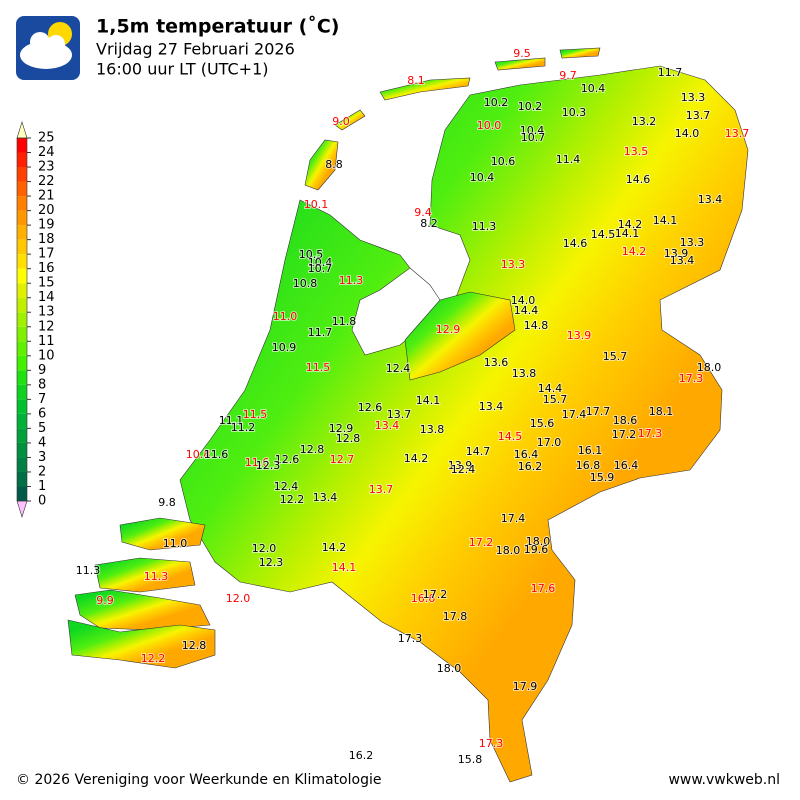  I want to click on station-label: 18.6, so click(625, 420).